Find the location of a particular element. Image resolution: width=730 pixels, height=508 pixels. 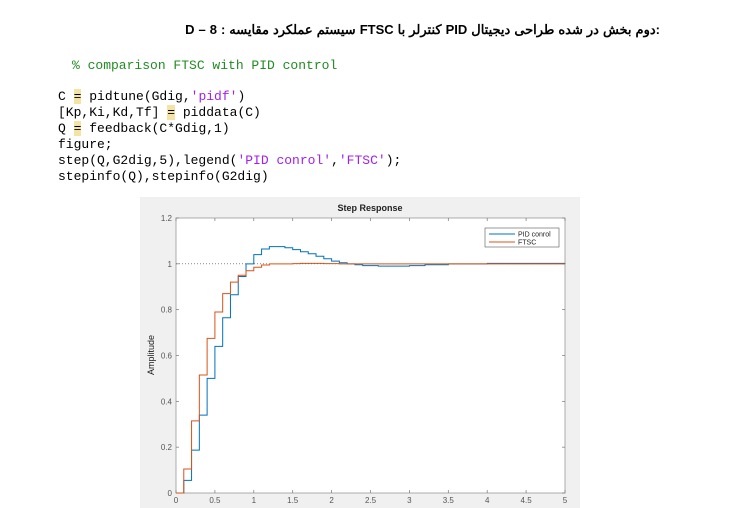

x-tick-label: 3 is located at coordinates (409, 500).